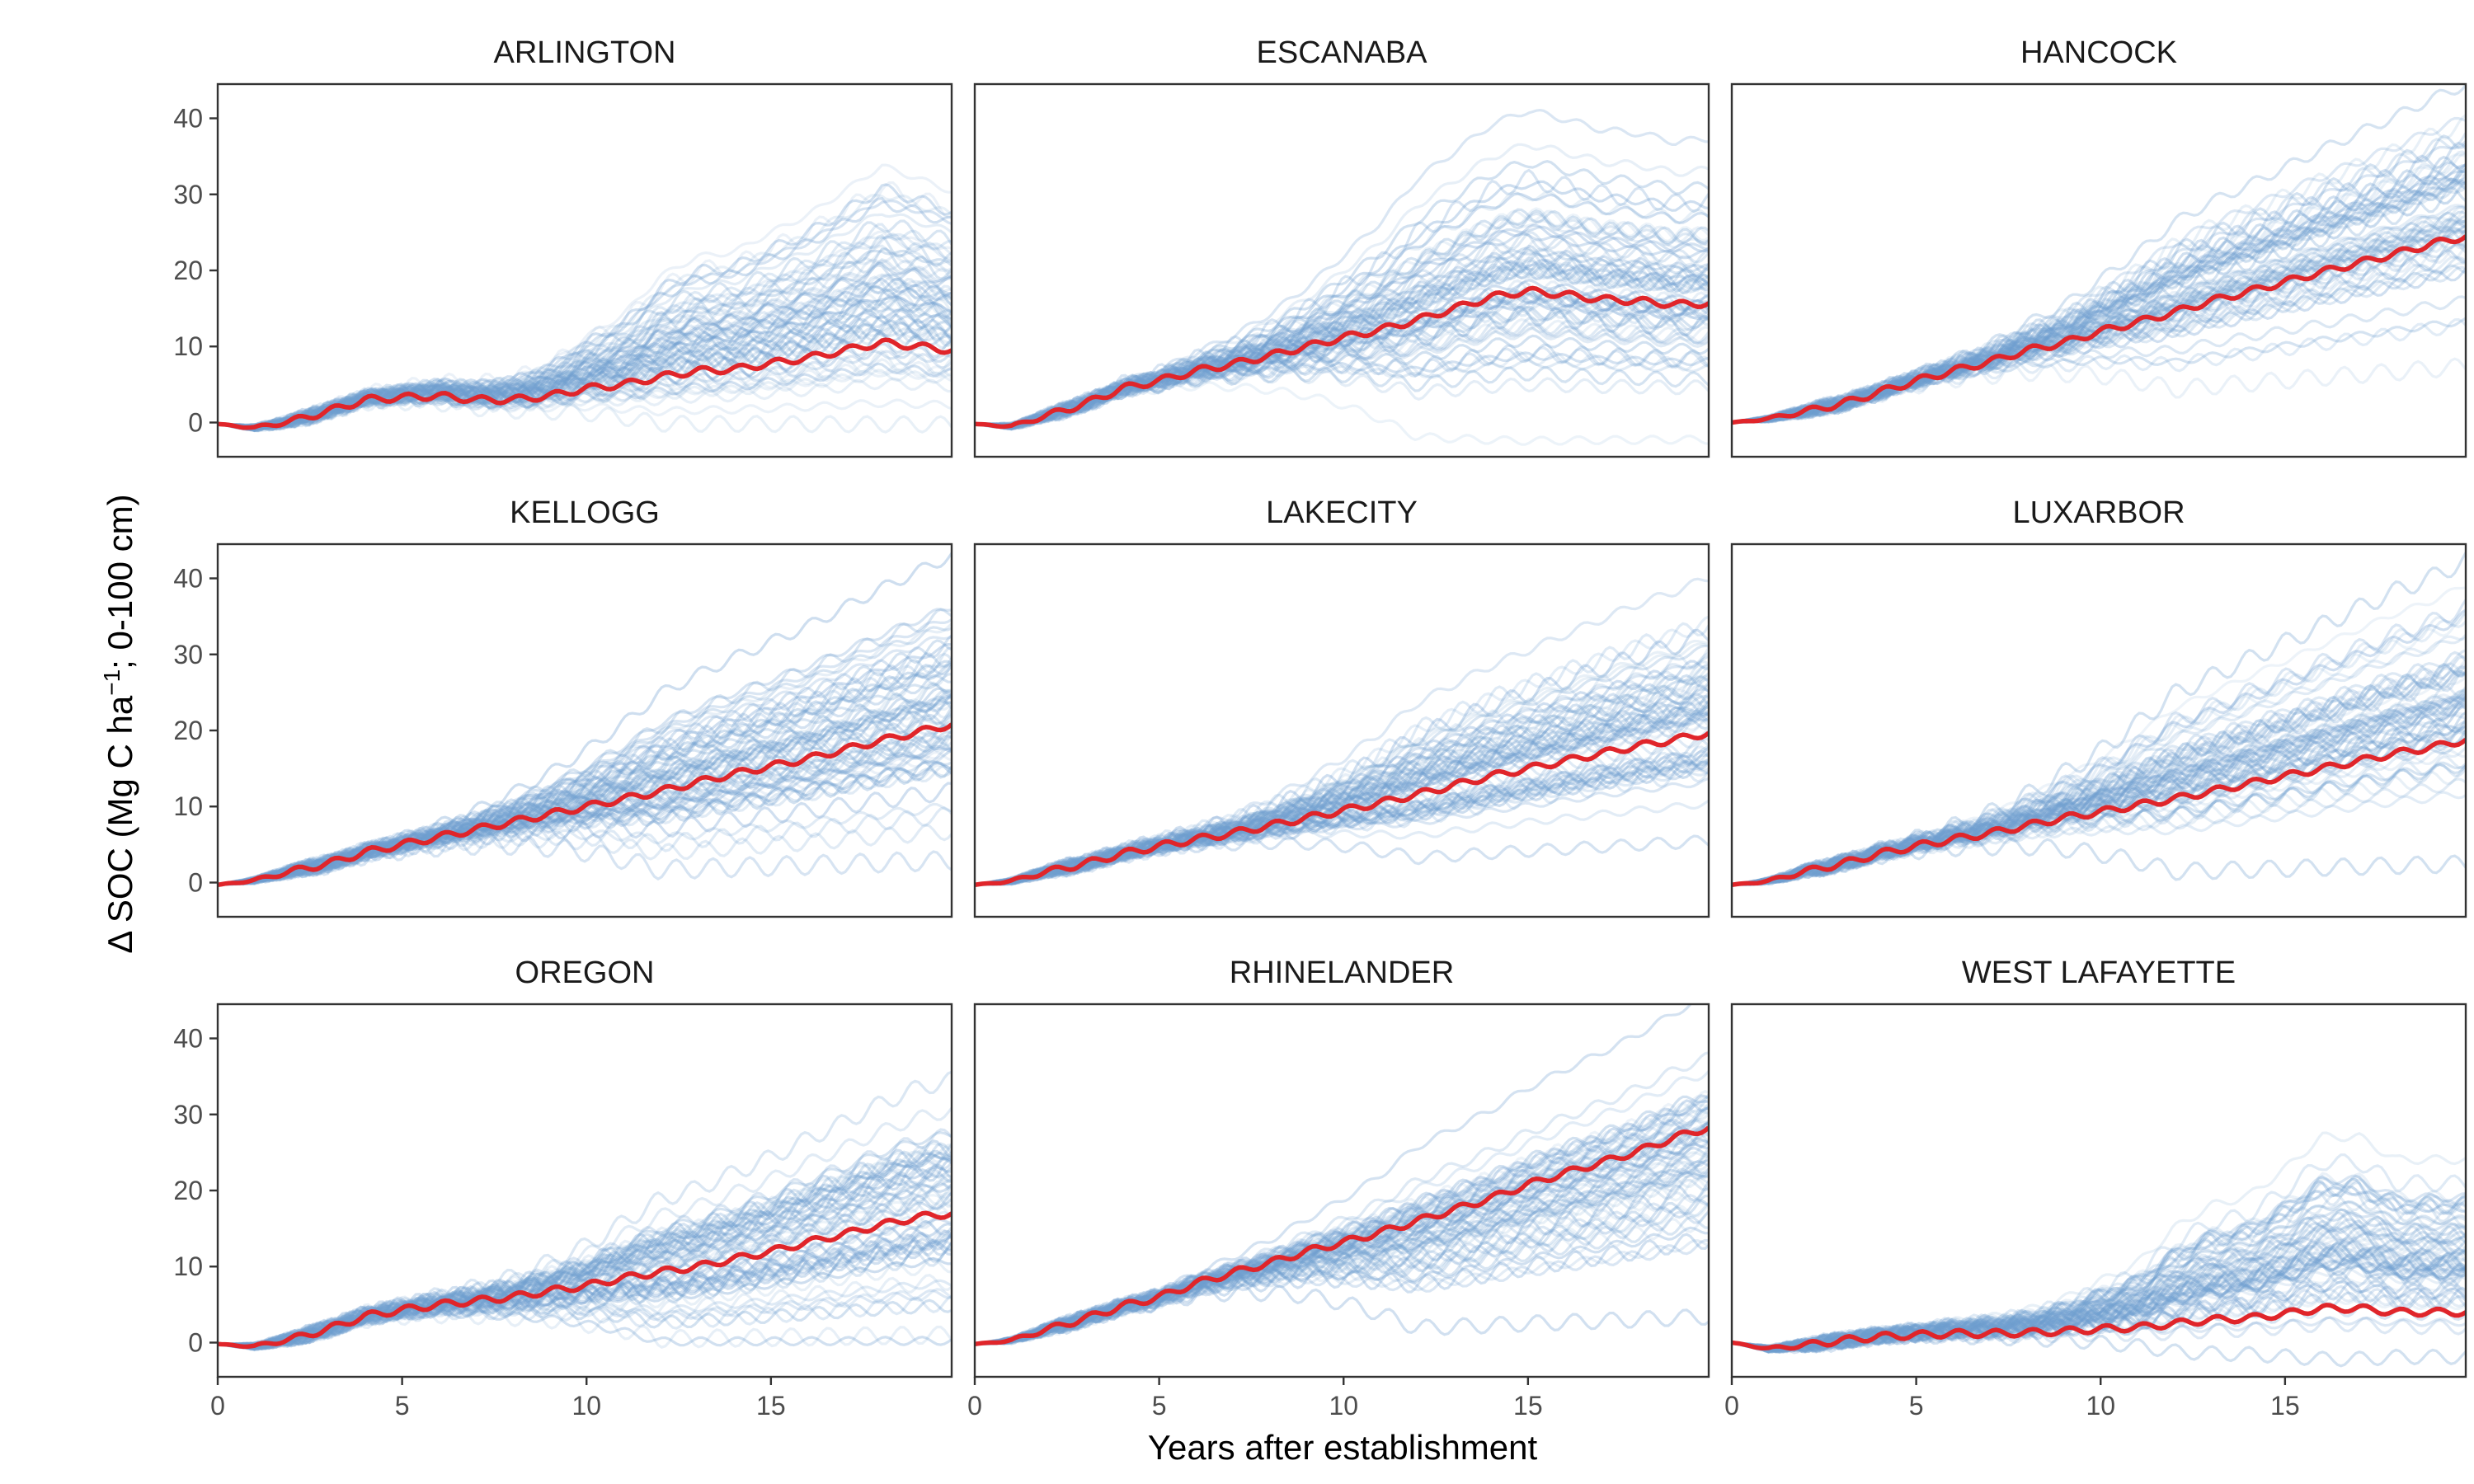 The image size is (2474, 1484). What do you see at coordinates (1916, 1406) in the screenshot?
I see `x-tick-label-west-lafayette-5: 5` at bounding box center [1916, 1406].